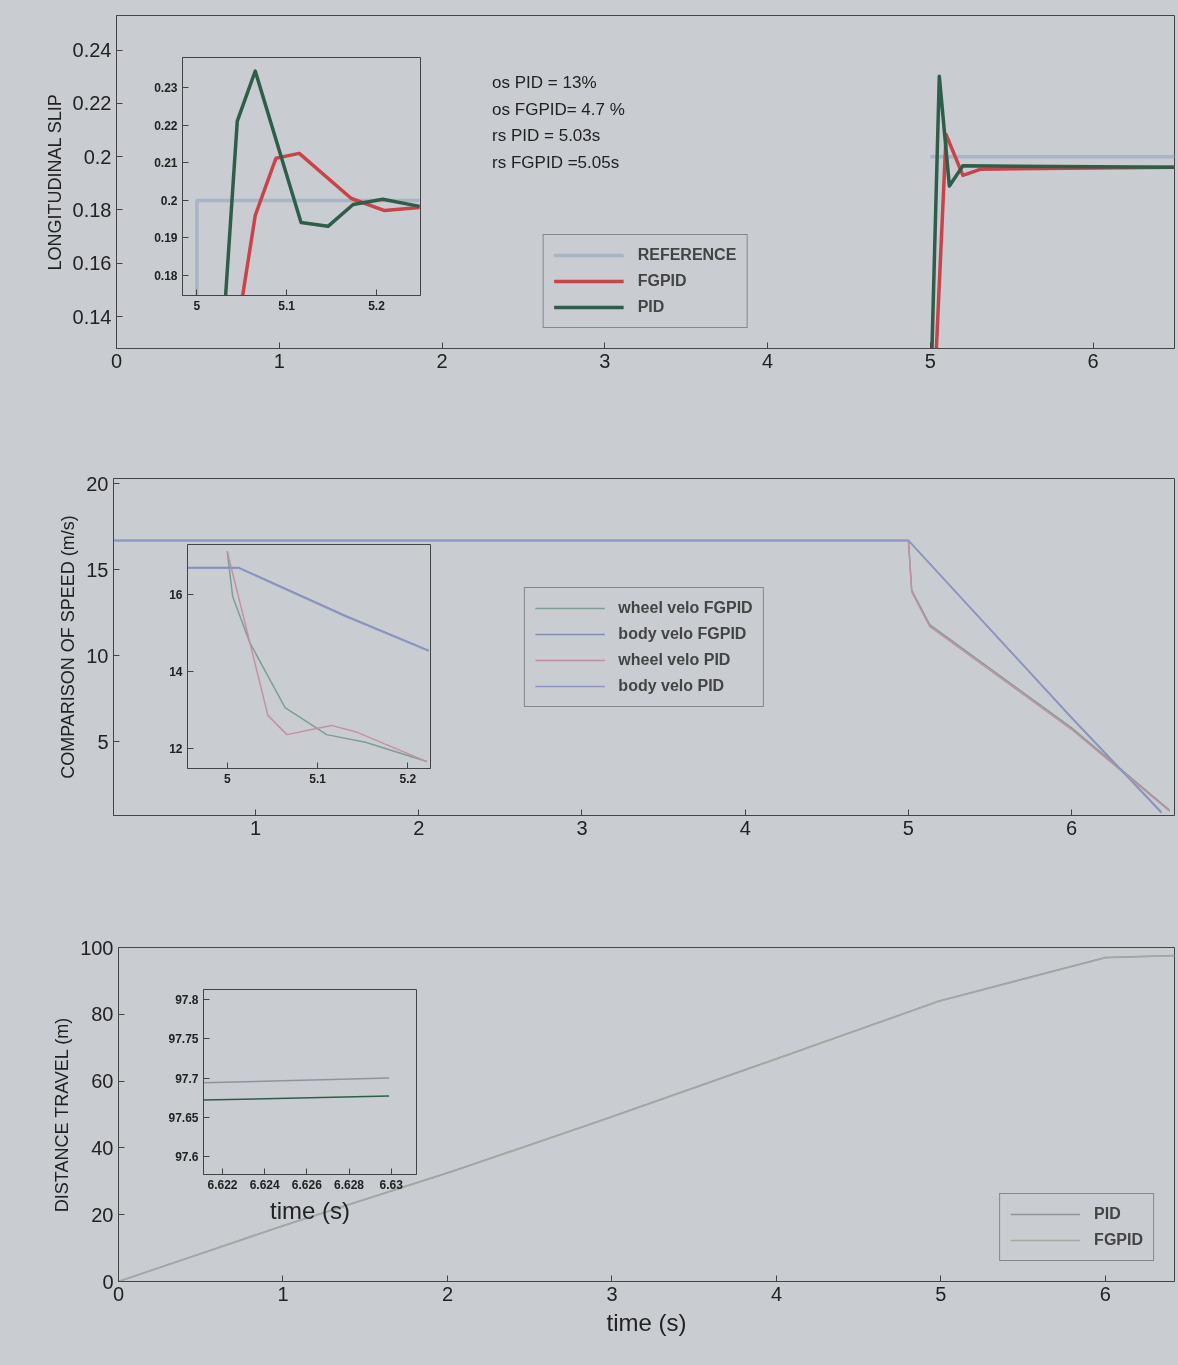  Describe the element at coordinates (166, 163) in the screenshot. I see `y-tick-label: 0.21` at that location.